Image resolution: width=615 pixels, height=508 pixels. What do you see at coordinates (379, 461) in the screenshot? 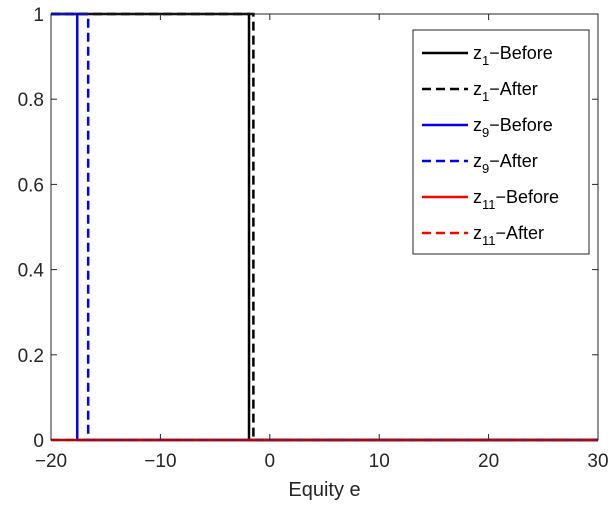
I see `x-tick-label: 10` at bounding box center [379, 461].